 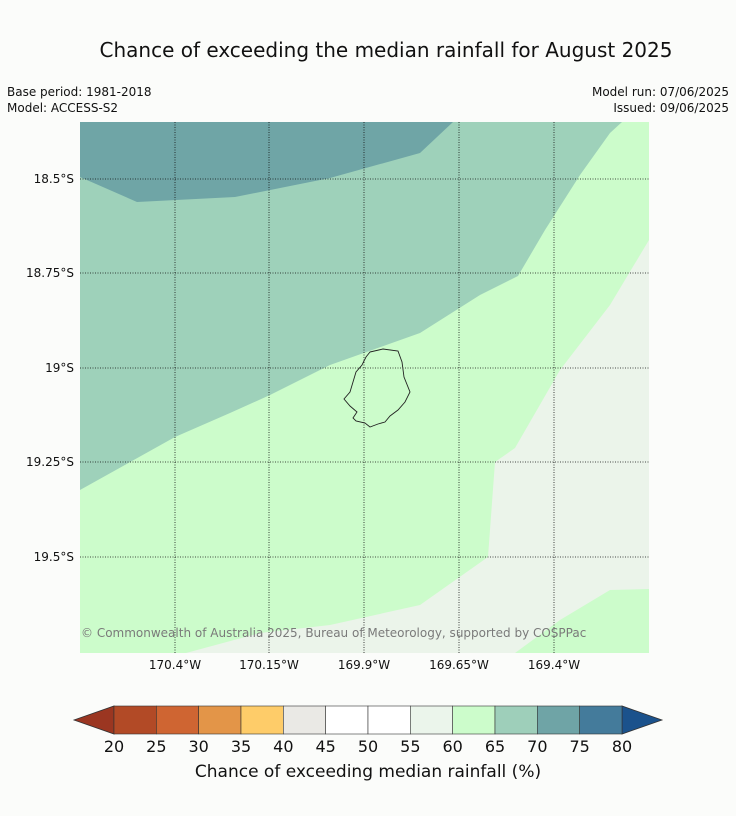 What do you see at coordinates (660, 92) in the screenshot?
I see `model-run: Model run: 07/06/2025` at bounding box center [660, 92].